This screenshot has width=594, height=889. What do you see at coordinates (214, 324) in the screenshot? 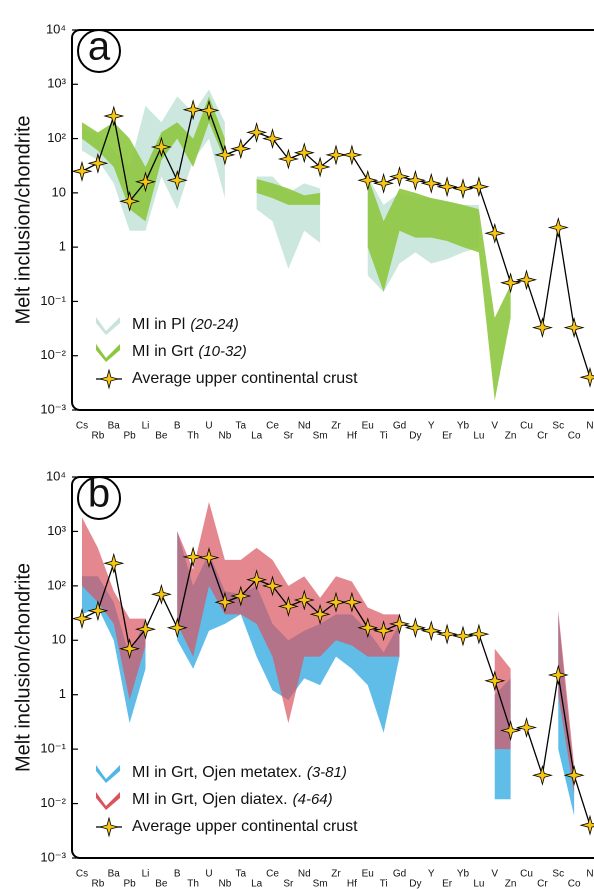
I see `legend-note: (20-24)` at bounding box center [214, 324].